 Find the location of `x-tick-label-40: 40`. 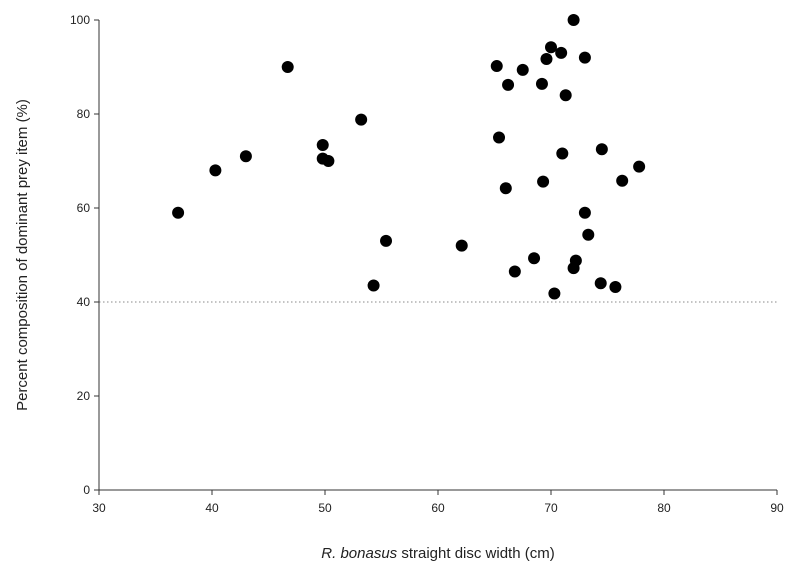

x-tick-label-40: 40 is located at coordinates (212, 508).